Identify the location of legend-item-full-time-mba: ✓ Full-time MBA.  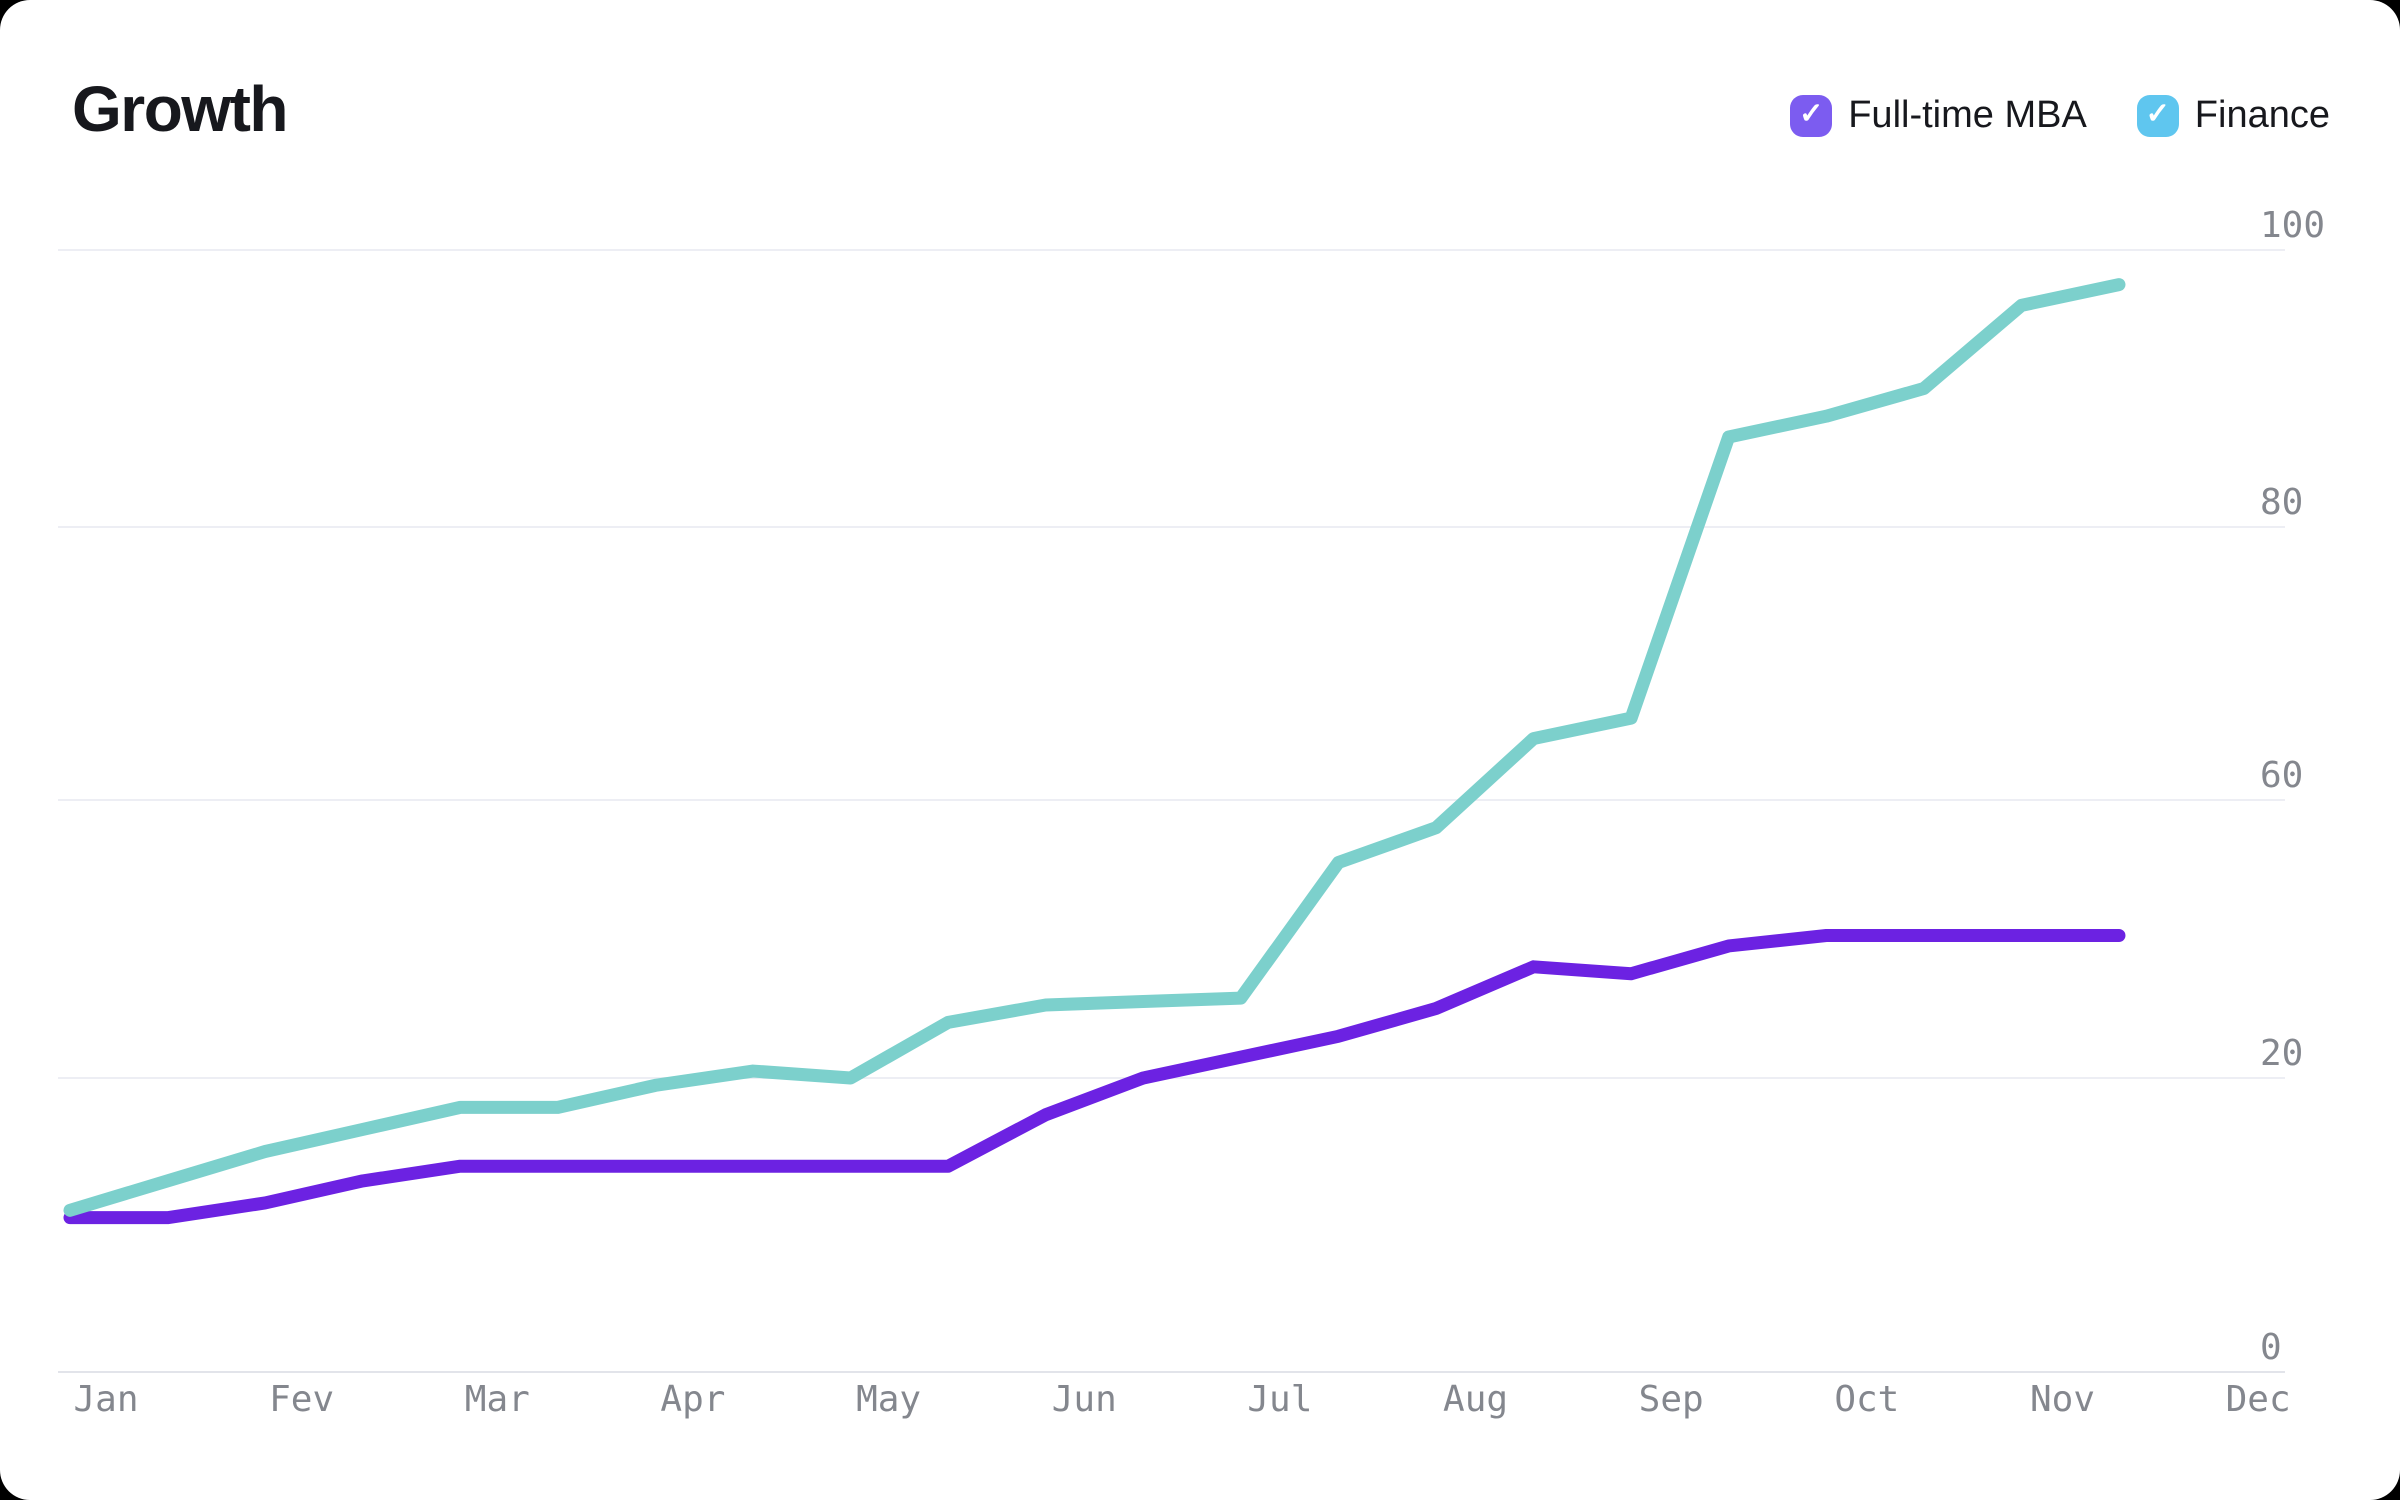
(1938, 115).